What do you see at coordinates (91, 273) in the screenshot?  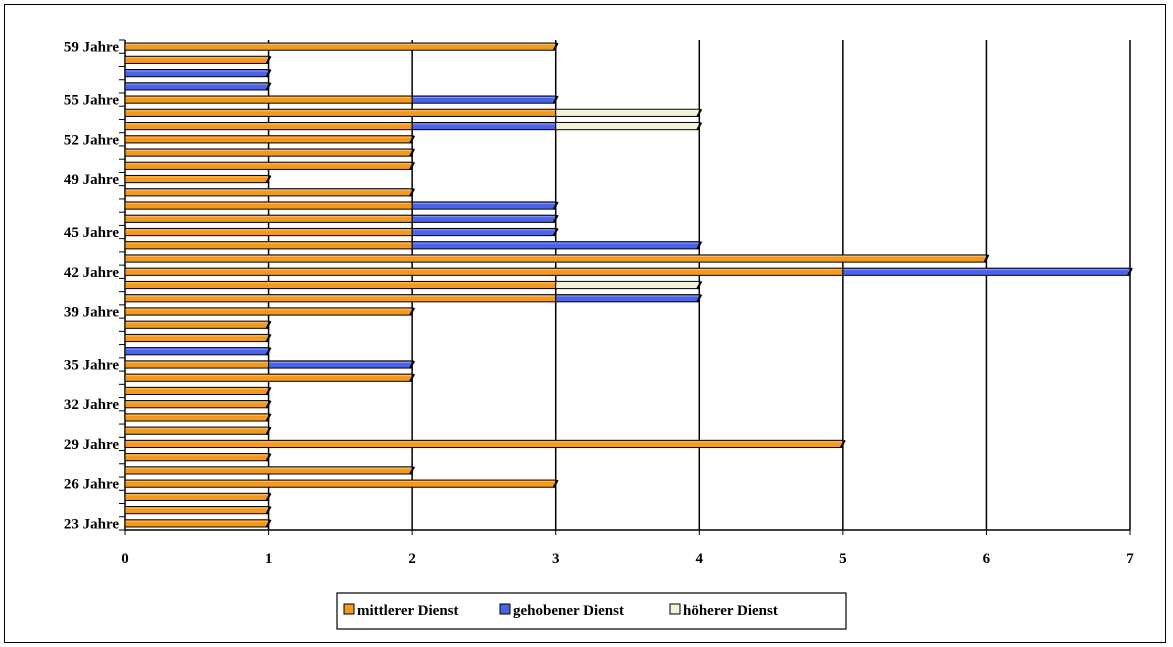 I see `y-tick-label: 42 Jahre` at bounding box center [91, 273].